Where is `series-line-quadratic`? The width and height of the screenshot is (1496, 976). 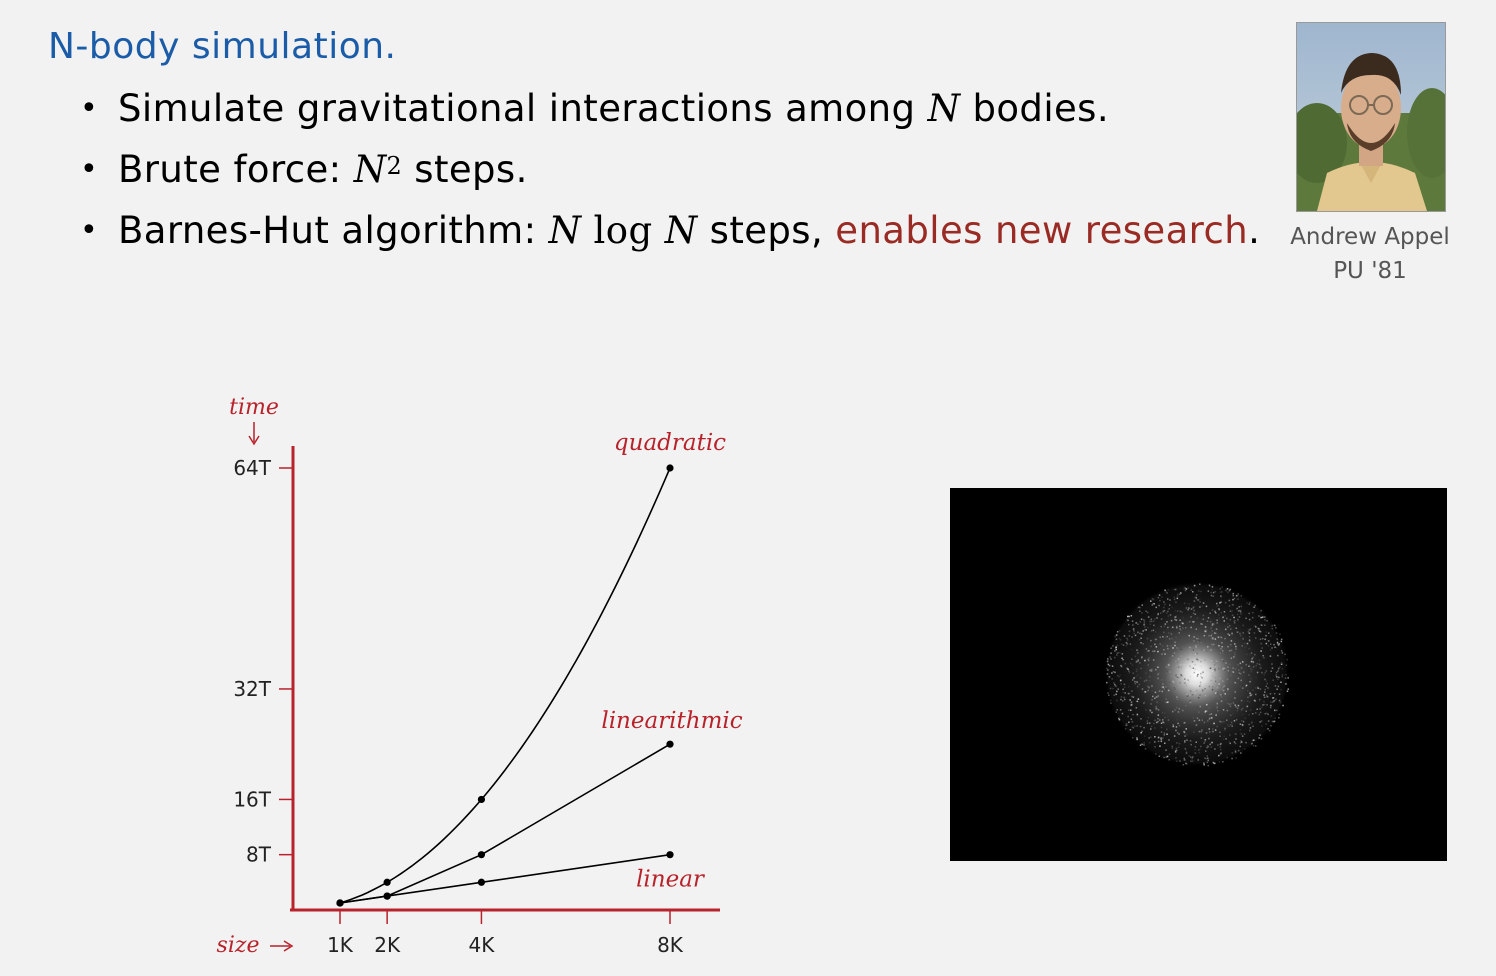 series-line-quadratic is located at coordinates (505, 685).